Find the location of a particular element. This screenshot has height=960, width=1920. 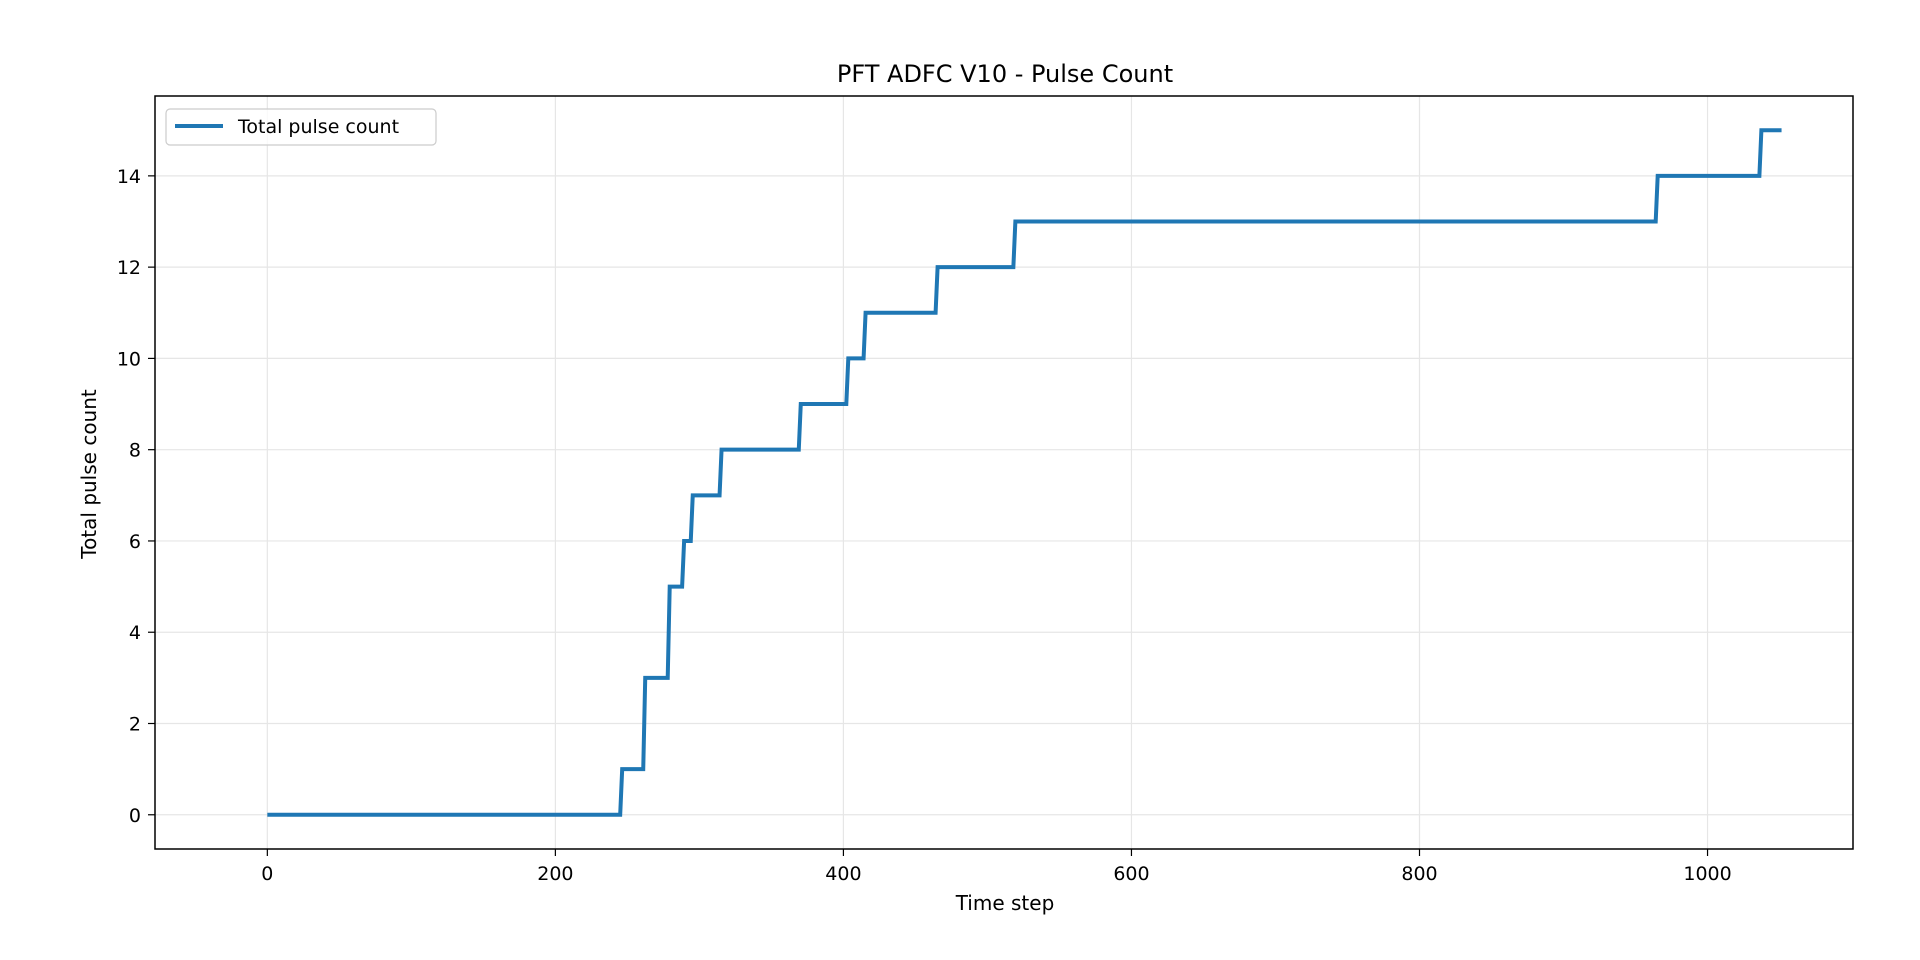

legend: Total pulse count is located at coordinates (301, 127).